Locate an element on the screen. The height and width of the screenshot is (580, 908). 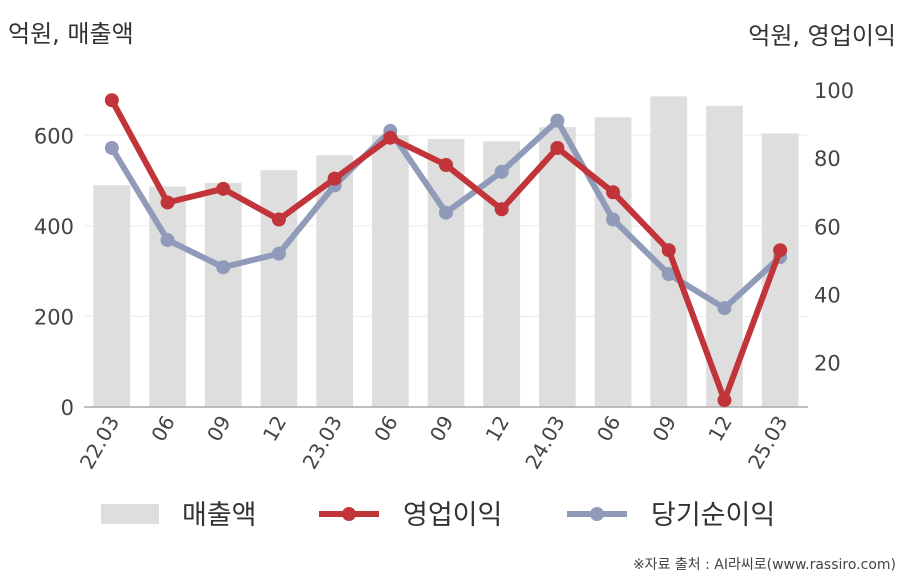
legend-label-net-income: 당기순이익 is located at coordinates (713, 515).